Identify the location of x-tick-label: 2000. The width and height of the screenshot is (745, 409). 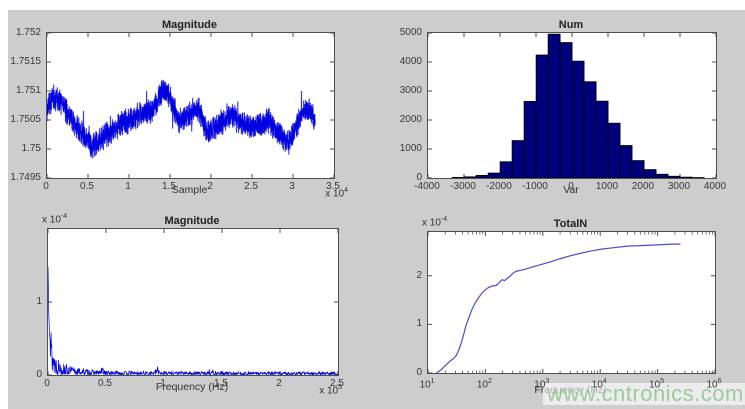
(643, 186).